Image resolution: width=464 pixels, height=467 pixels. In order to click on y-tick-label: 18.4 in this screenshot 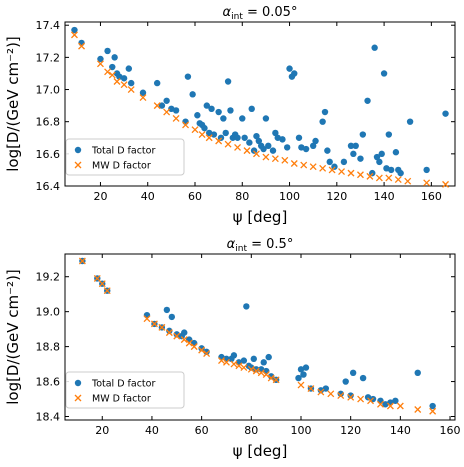, I will do `click(48, 417)`.